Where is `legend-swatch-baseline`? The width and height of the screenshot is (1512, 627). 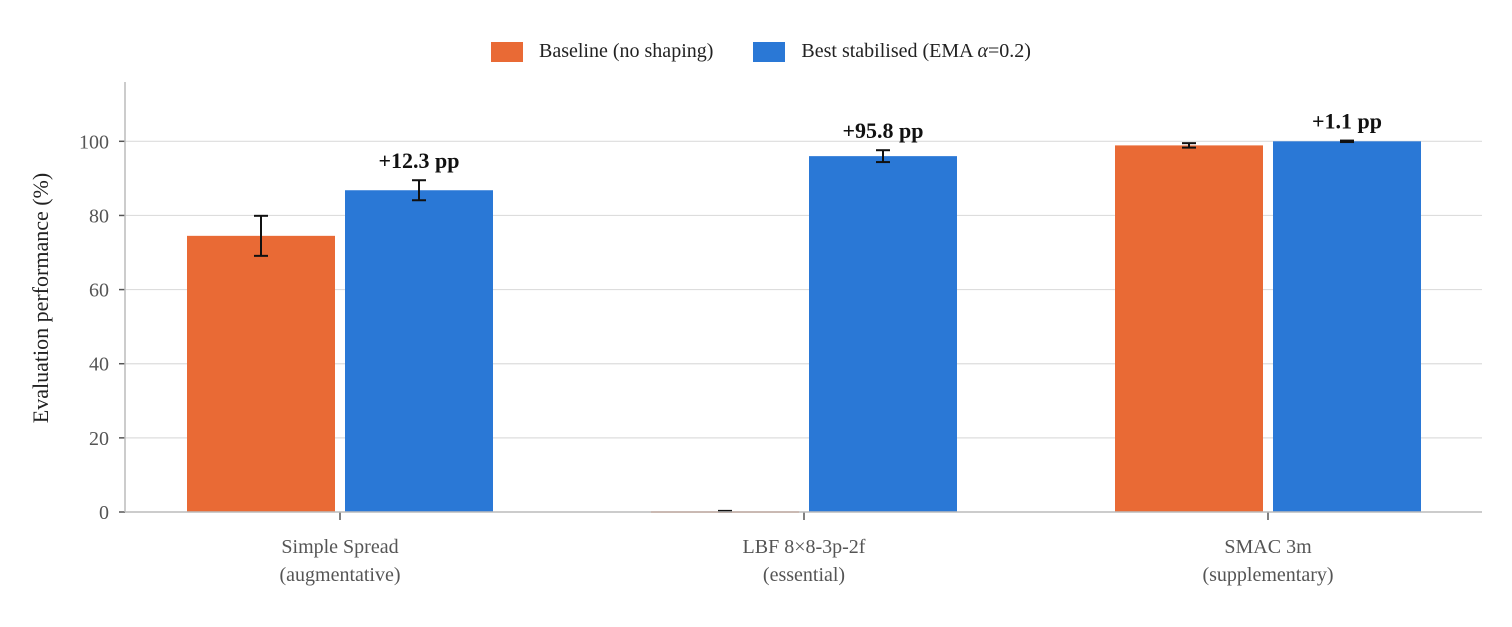 legend-swatch-baseline is located at coordinates (507, 51).